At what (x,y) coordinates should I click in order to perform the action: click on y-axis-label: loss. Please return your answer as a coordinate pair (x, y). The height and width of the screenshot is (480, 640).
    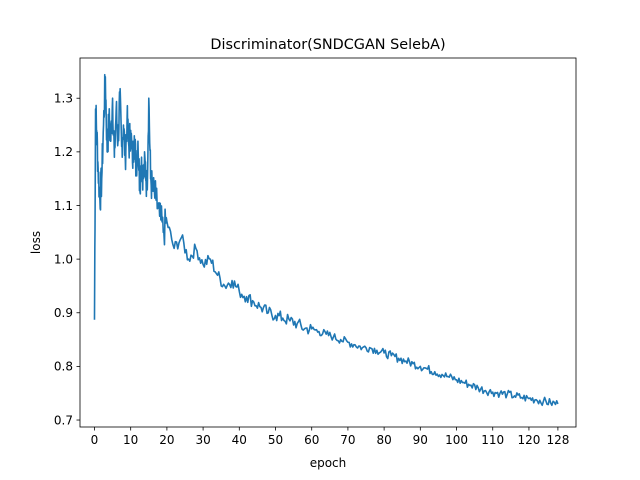
    Looking at the image, I should click on (36, 242).